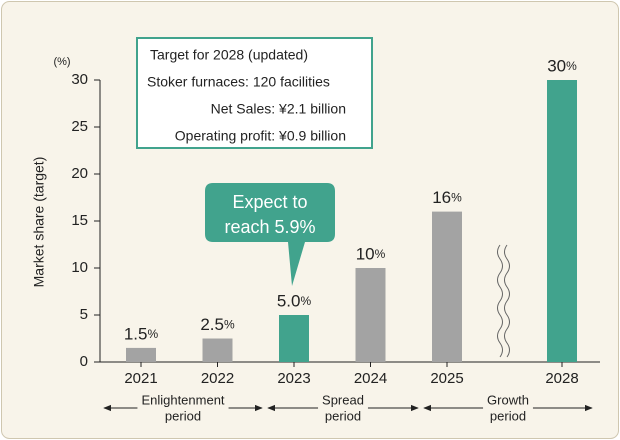 Image resolution: width=620 pixels, height=440 pixels. I want to click on callout-bubble, so click(270, 234).